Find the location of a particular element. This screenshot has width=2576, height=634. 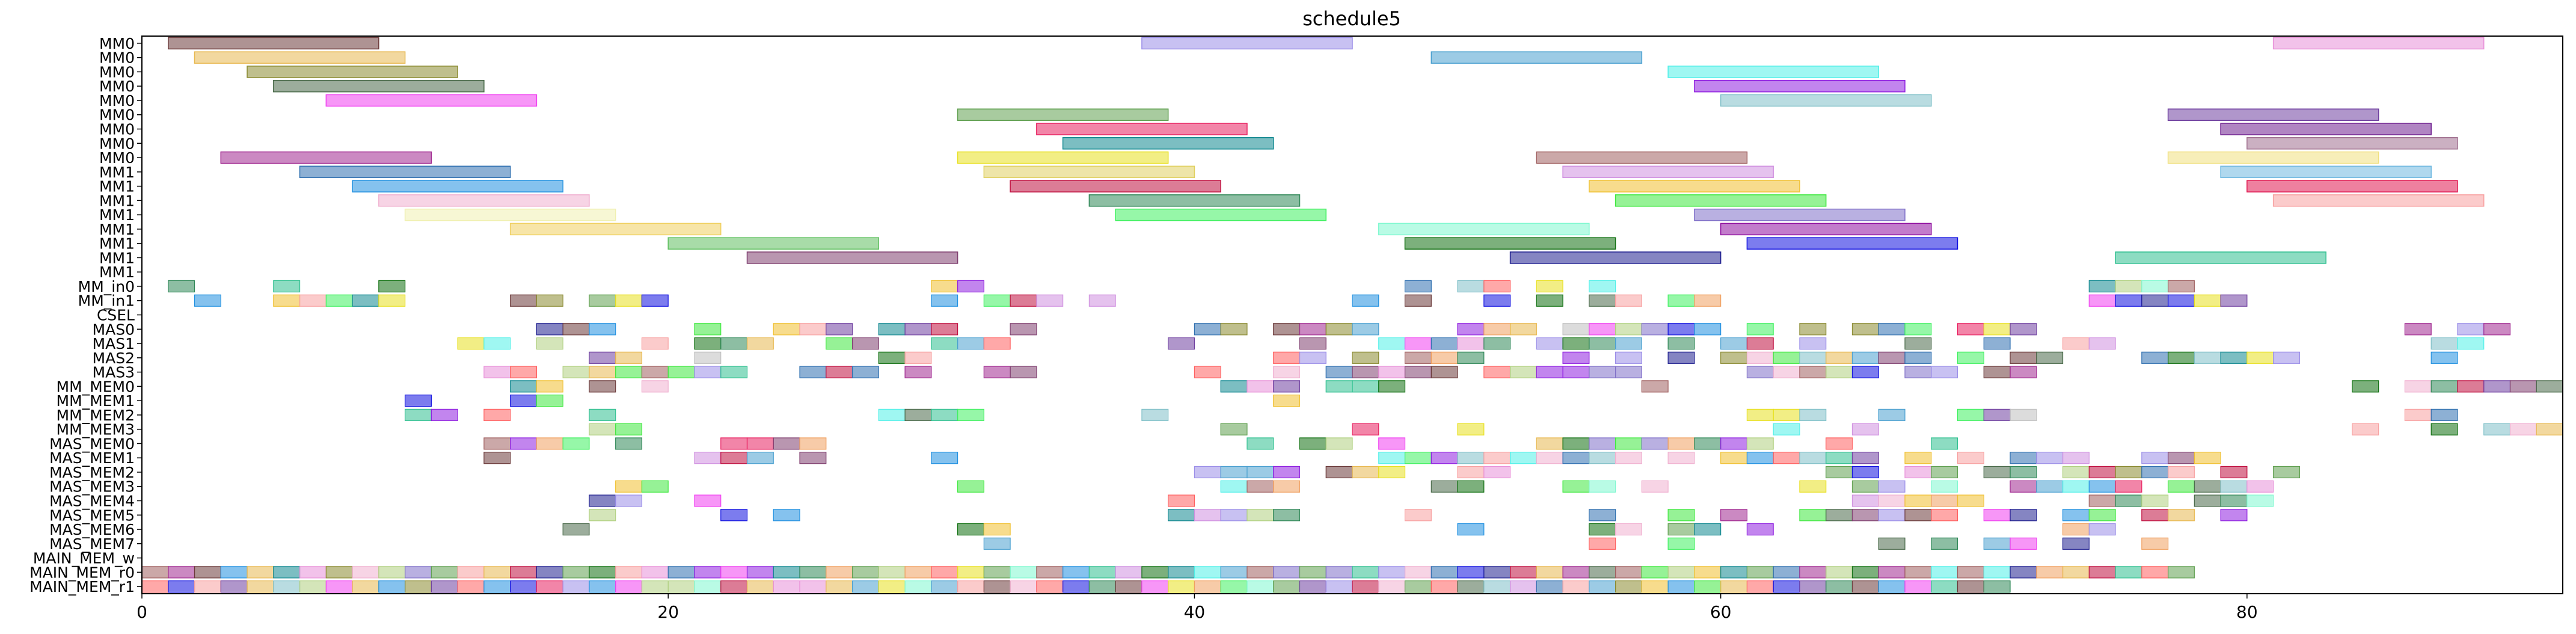

y-tick-label: MAIN_MEM_r1 is located at coordinates (82, 587).